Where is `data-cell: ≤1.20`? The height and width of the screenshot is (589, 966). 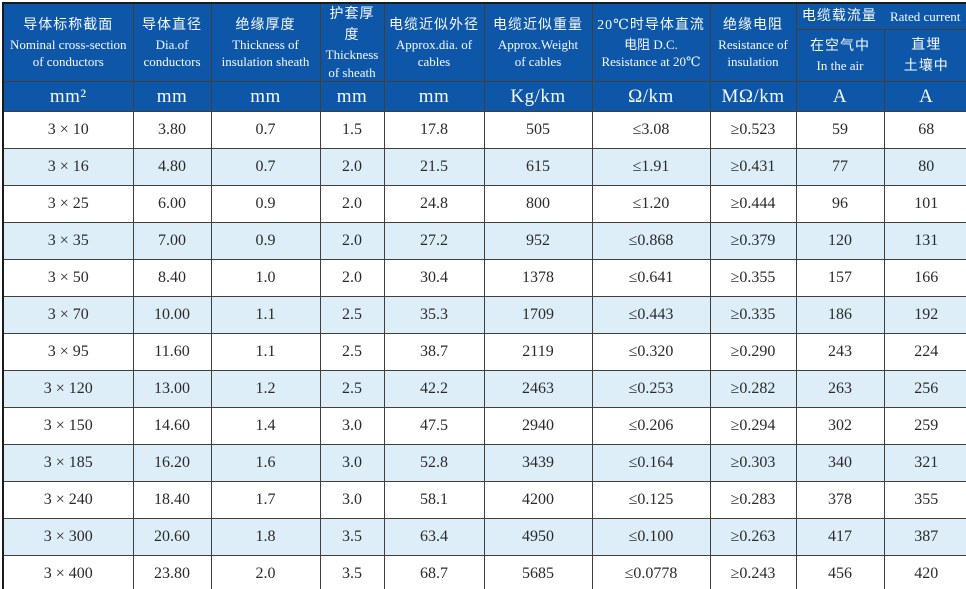
data-cell: ≤1.20 is located at coordinates (651, 204).